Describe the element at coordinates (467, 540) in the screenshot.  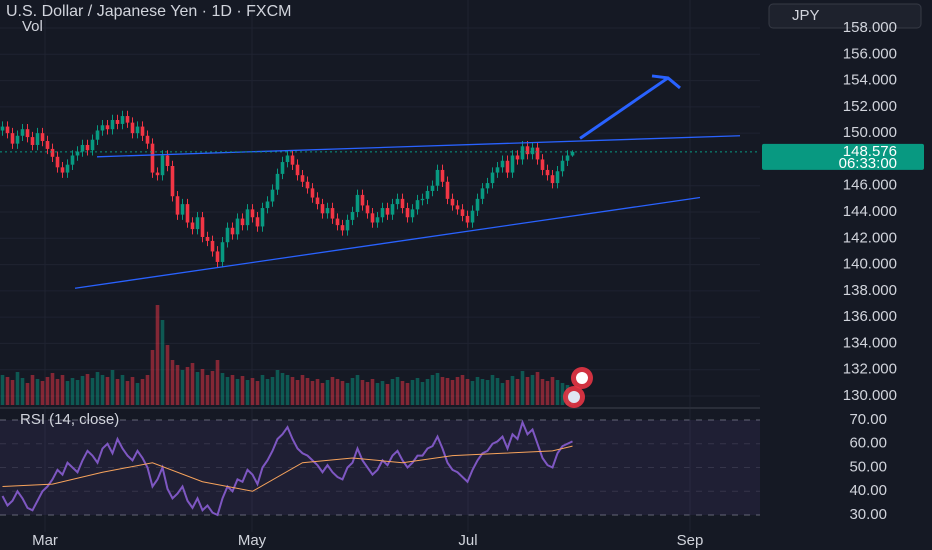
I see `x-tick-label: Jul` at that location.